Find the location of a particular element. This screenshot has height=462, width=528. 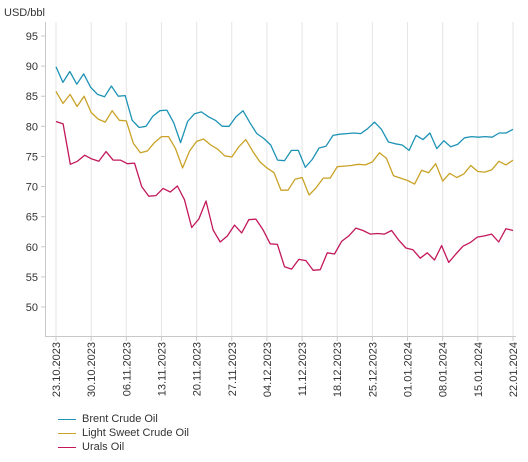

x-tick-label: 01.01.2024 is located at coordinates (409, 369).